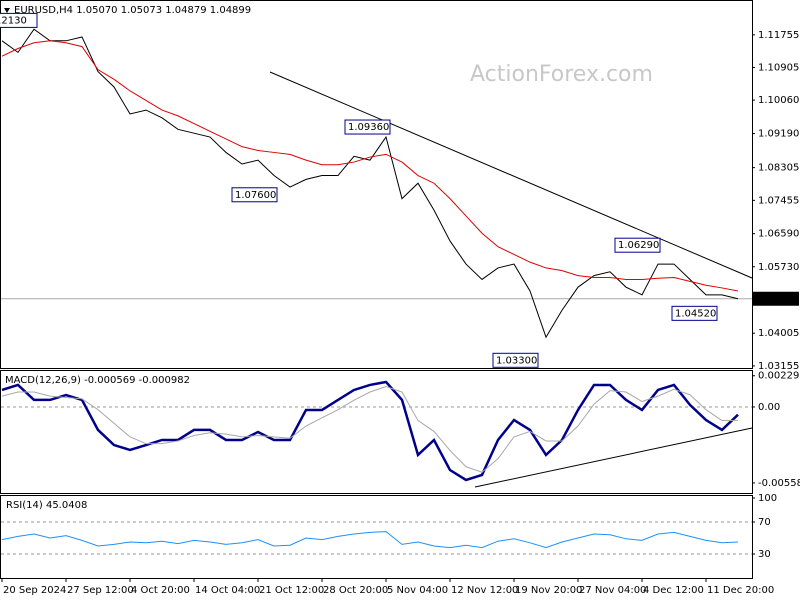 The width and height of the screenshot is (800, 600). Describe the element at coordinates (548, 590) in the screenshot. I see `x-tick-label: 19 Nov 20:00` at that location.